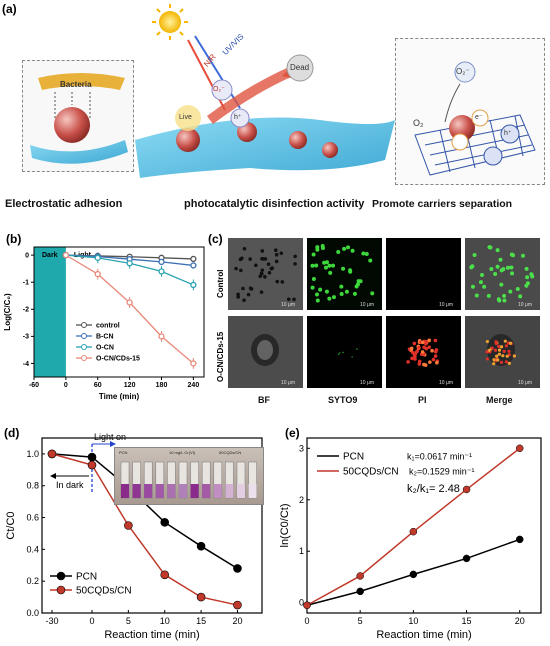 Image resolution: width=550 pixels, height=646 pixels. Describe the element at coordinates (220, 356) in the screenshot. I see `row-label-treated: O-CN/CDs-15` at that location.